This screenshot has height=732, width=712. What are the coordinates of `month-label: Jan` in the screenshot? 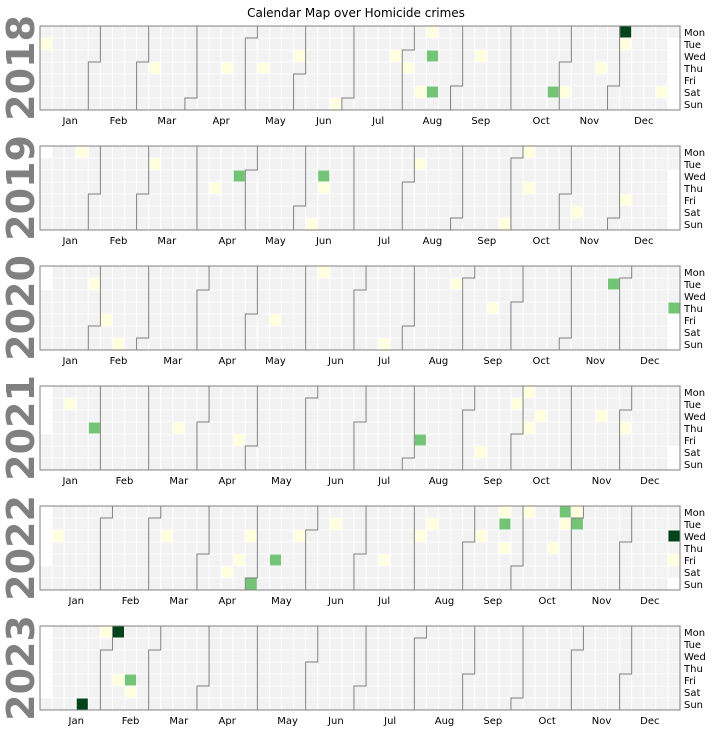 It's located at (76, 721).